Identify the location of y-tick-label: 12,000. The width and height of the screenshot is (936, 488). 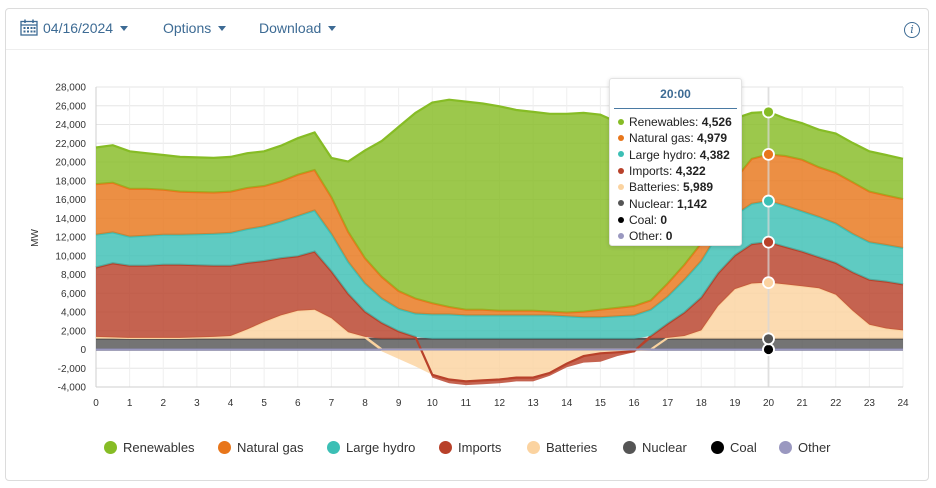
(70, 238).